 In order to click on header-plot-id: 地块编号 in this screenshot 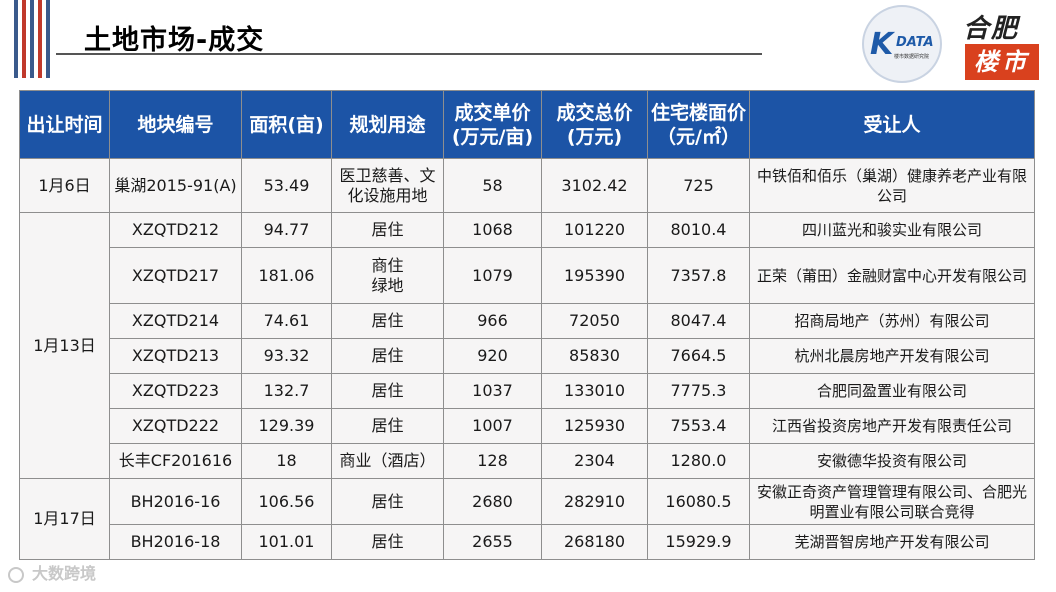, I will do `click(175, 124)`.